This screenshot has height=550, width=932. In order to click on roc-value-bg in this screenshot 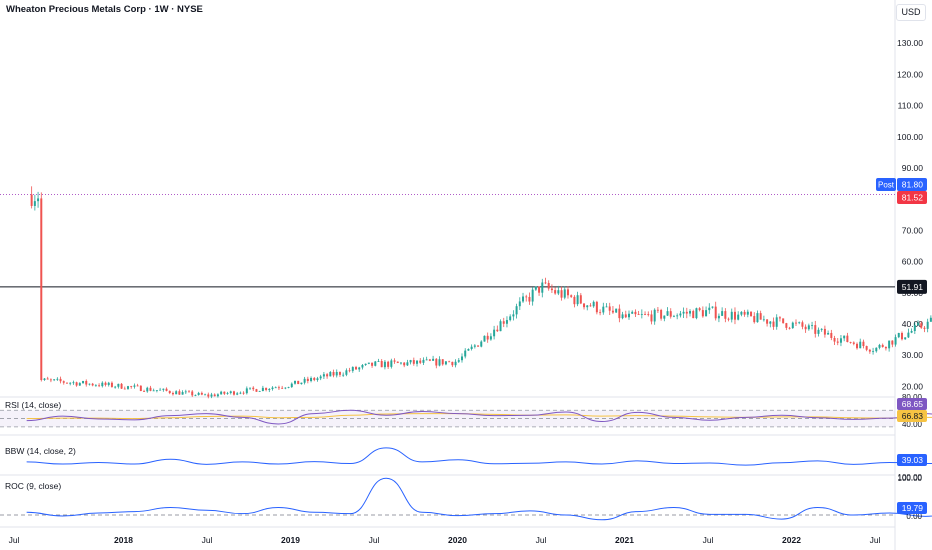, I will do `click(912, 508)`.